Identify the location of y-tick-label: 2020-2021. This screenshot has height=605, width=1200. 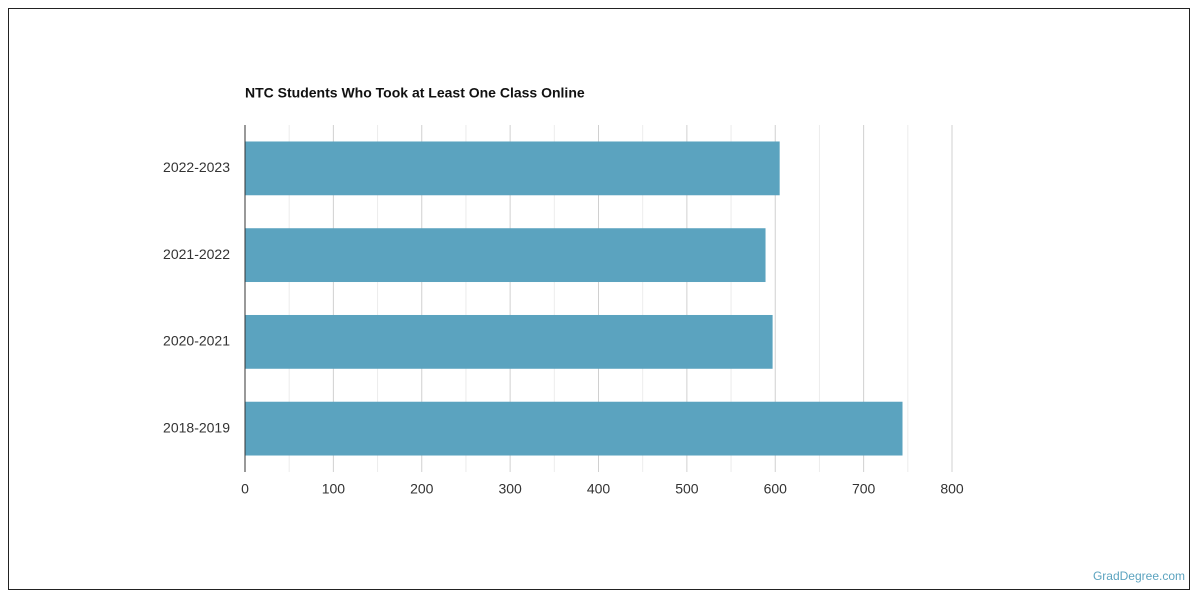
(196, 341).